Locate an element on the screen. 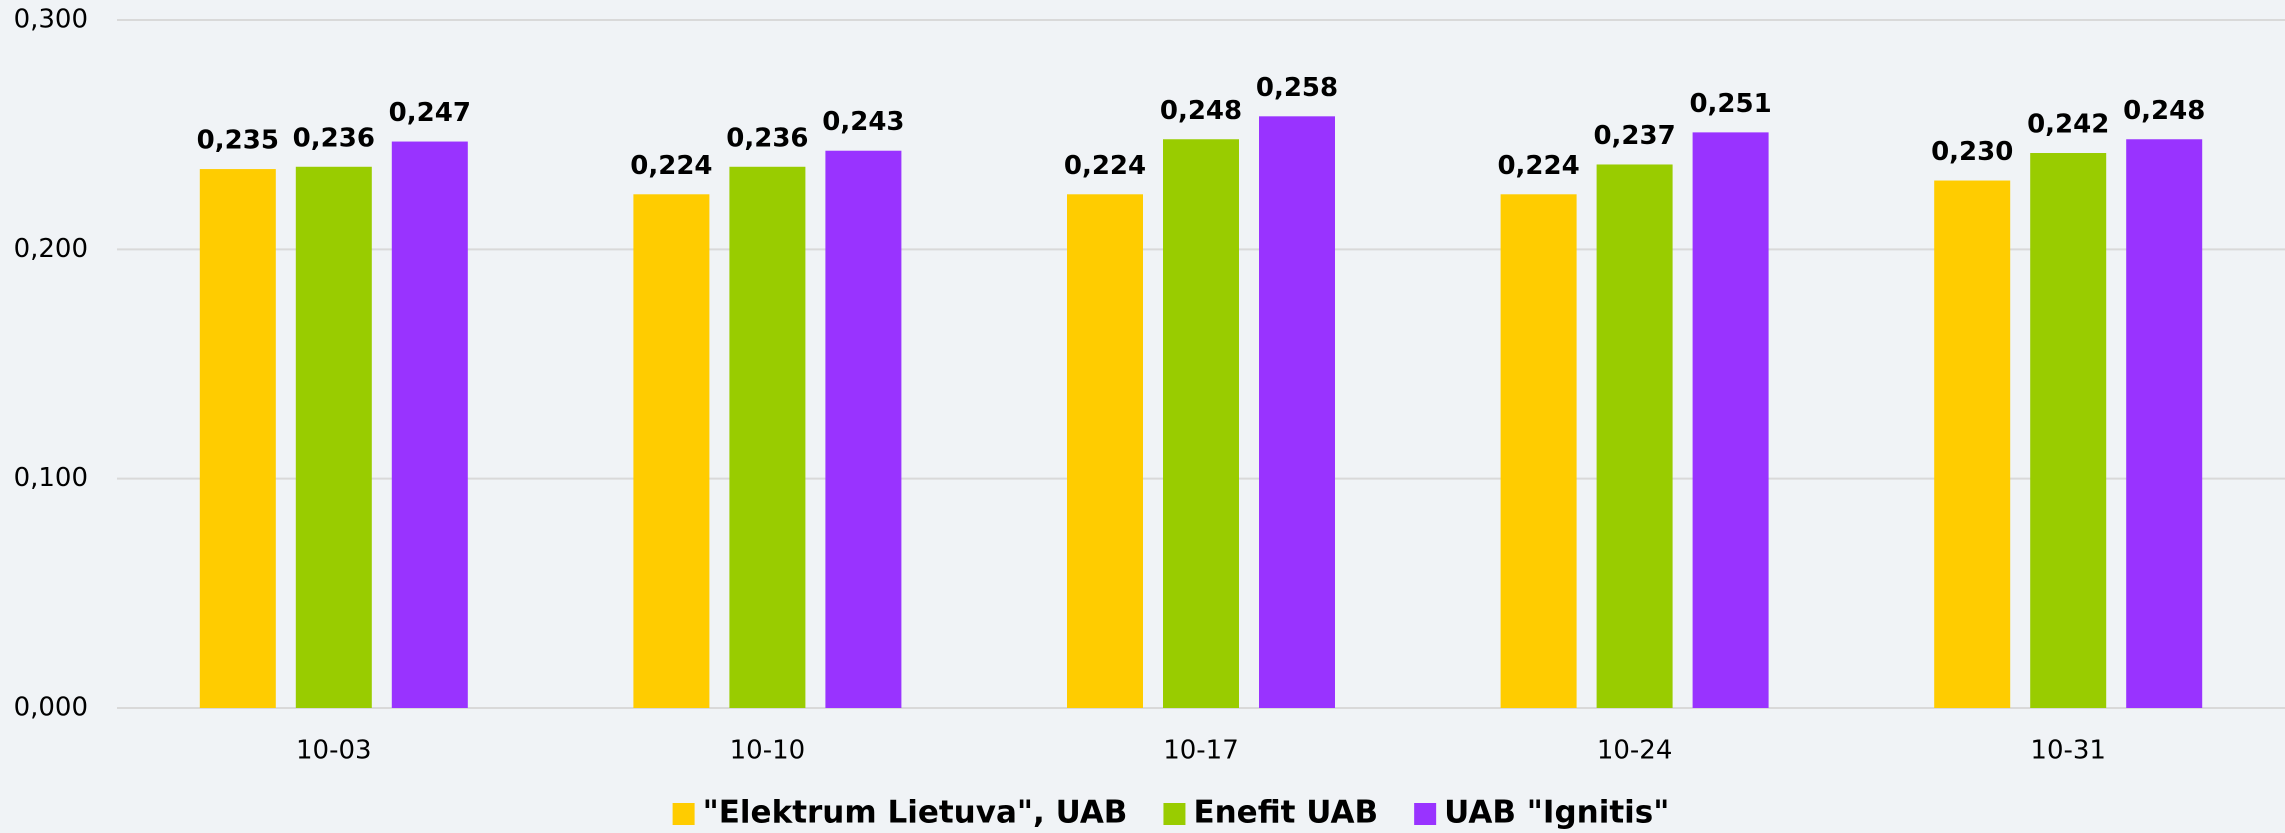  value-label: 0,247 is located at coordinates (430, 113).